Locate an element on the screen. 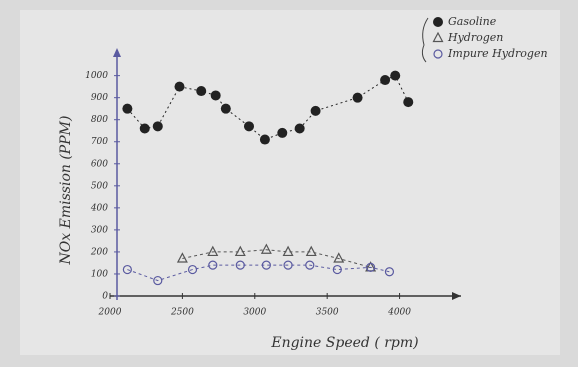 This screenshot has width=578, height=367. x-axis-title: Engine Speed ( rpm) is located at coordinates (344, 343).